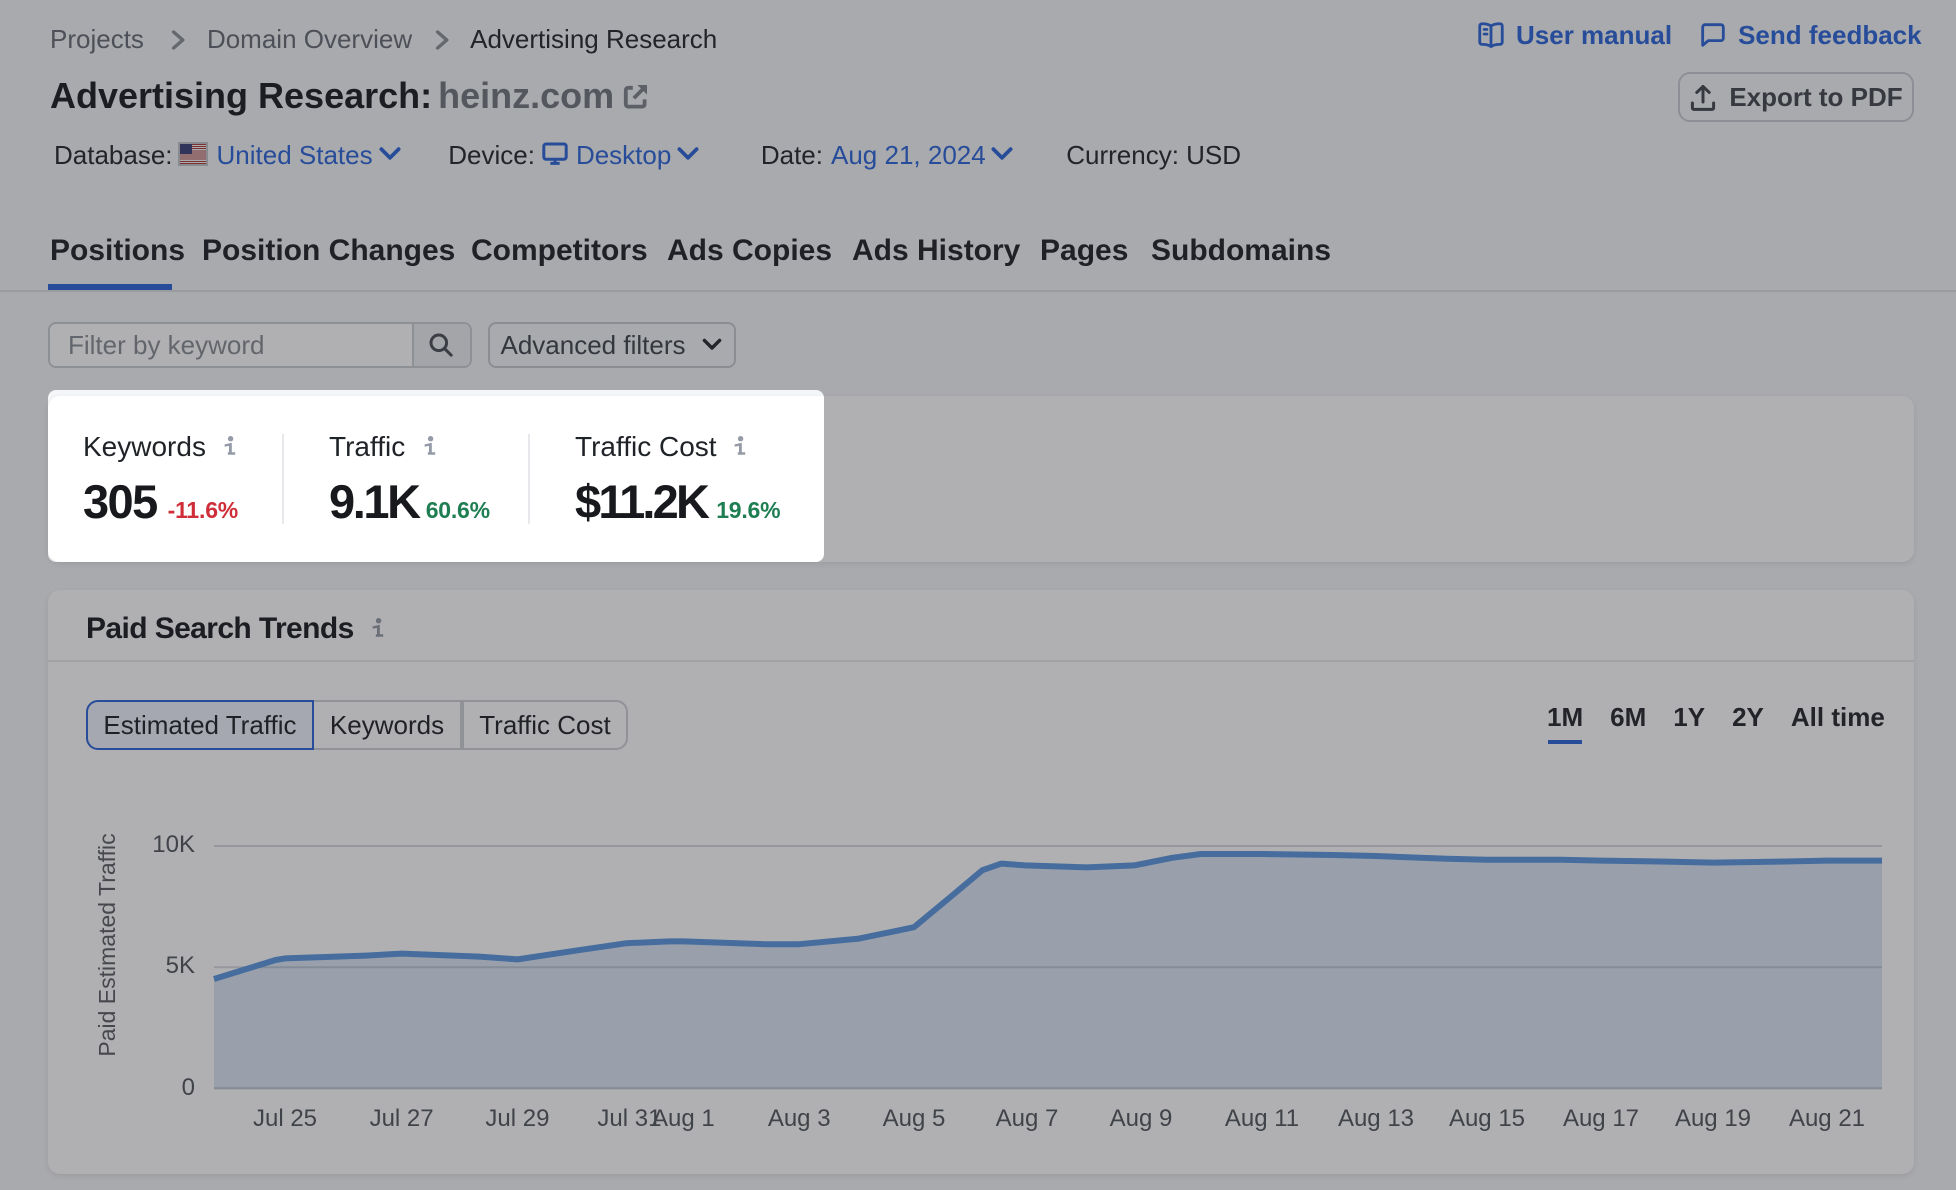 The image size is (1956, 1190). I want to click on svg-text: Aug 17, so click(1601, 1118).